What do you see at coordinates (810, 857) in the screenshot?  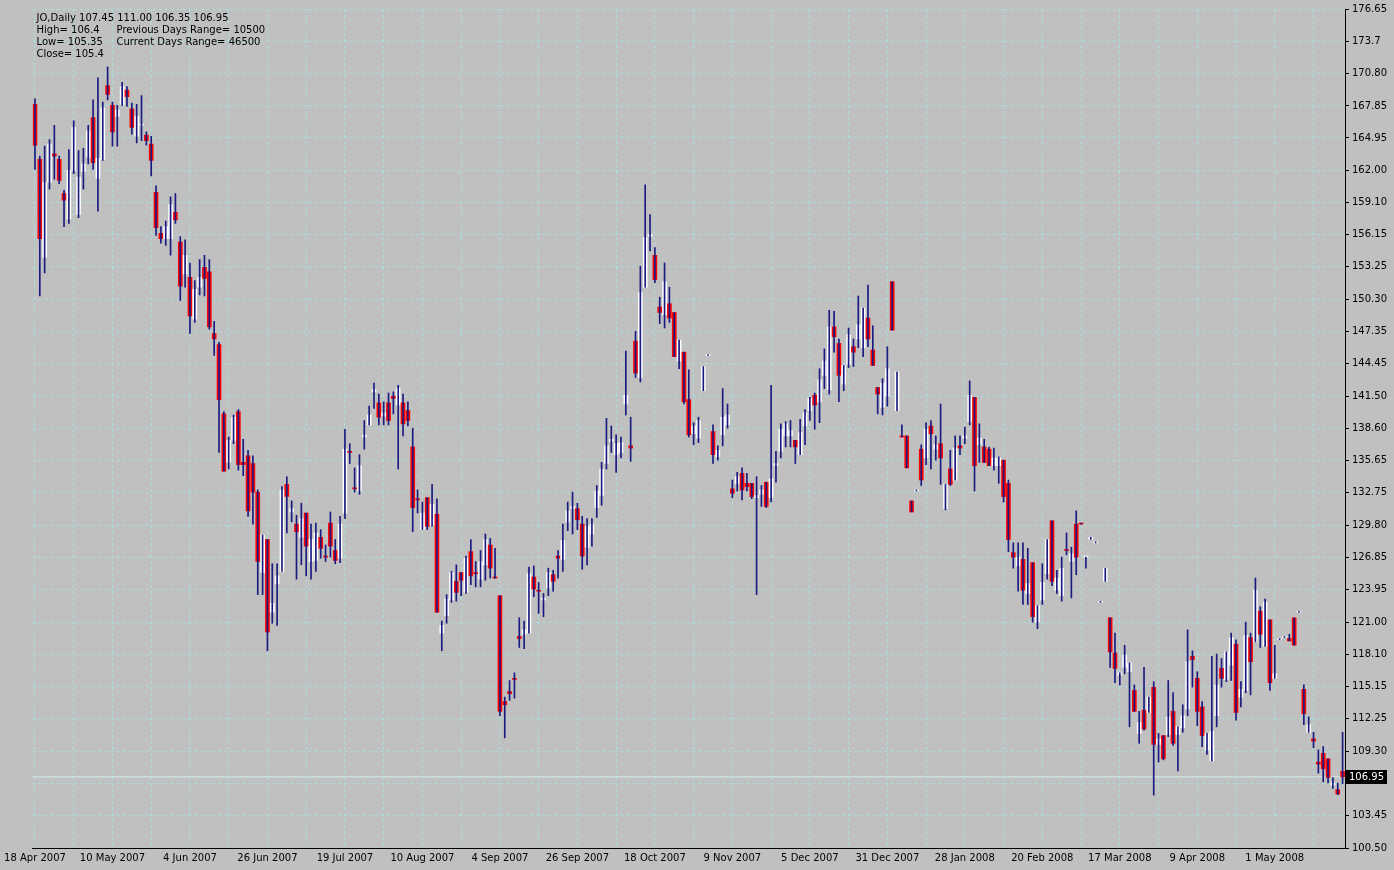 I see `x-tick-label: 5 Dec 2007` at bounding box center [810, 857].